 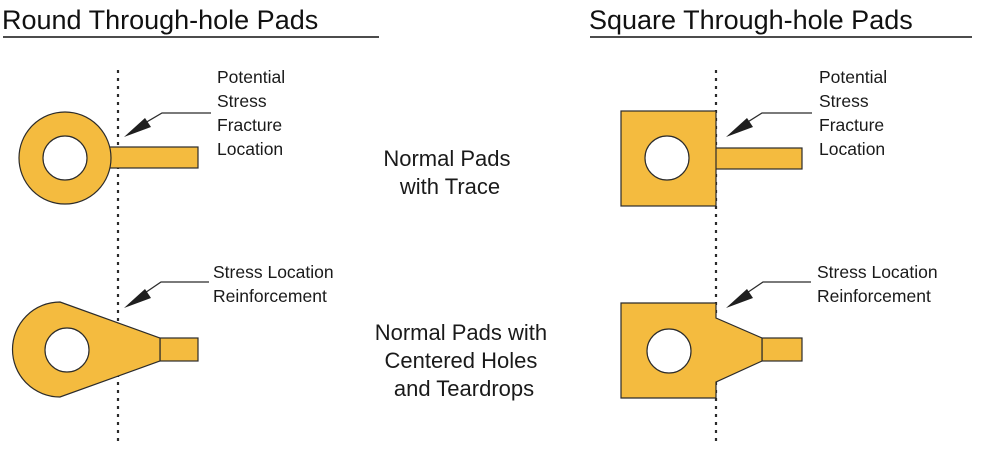 What do you see at coordinates (855, 113) in the screenshot?
I see `fracture-callout-square: Potential Stress Fracture Location` at bounding box center [855, 113].